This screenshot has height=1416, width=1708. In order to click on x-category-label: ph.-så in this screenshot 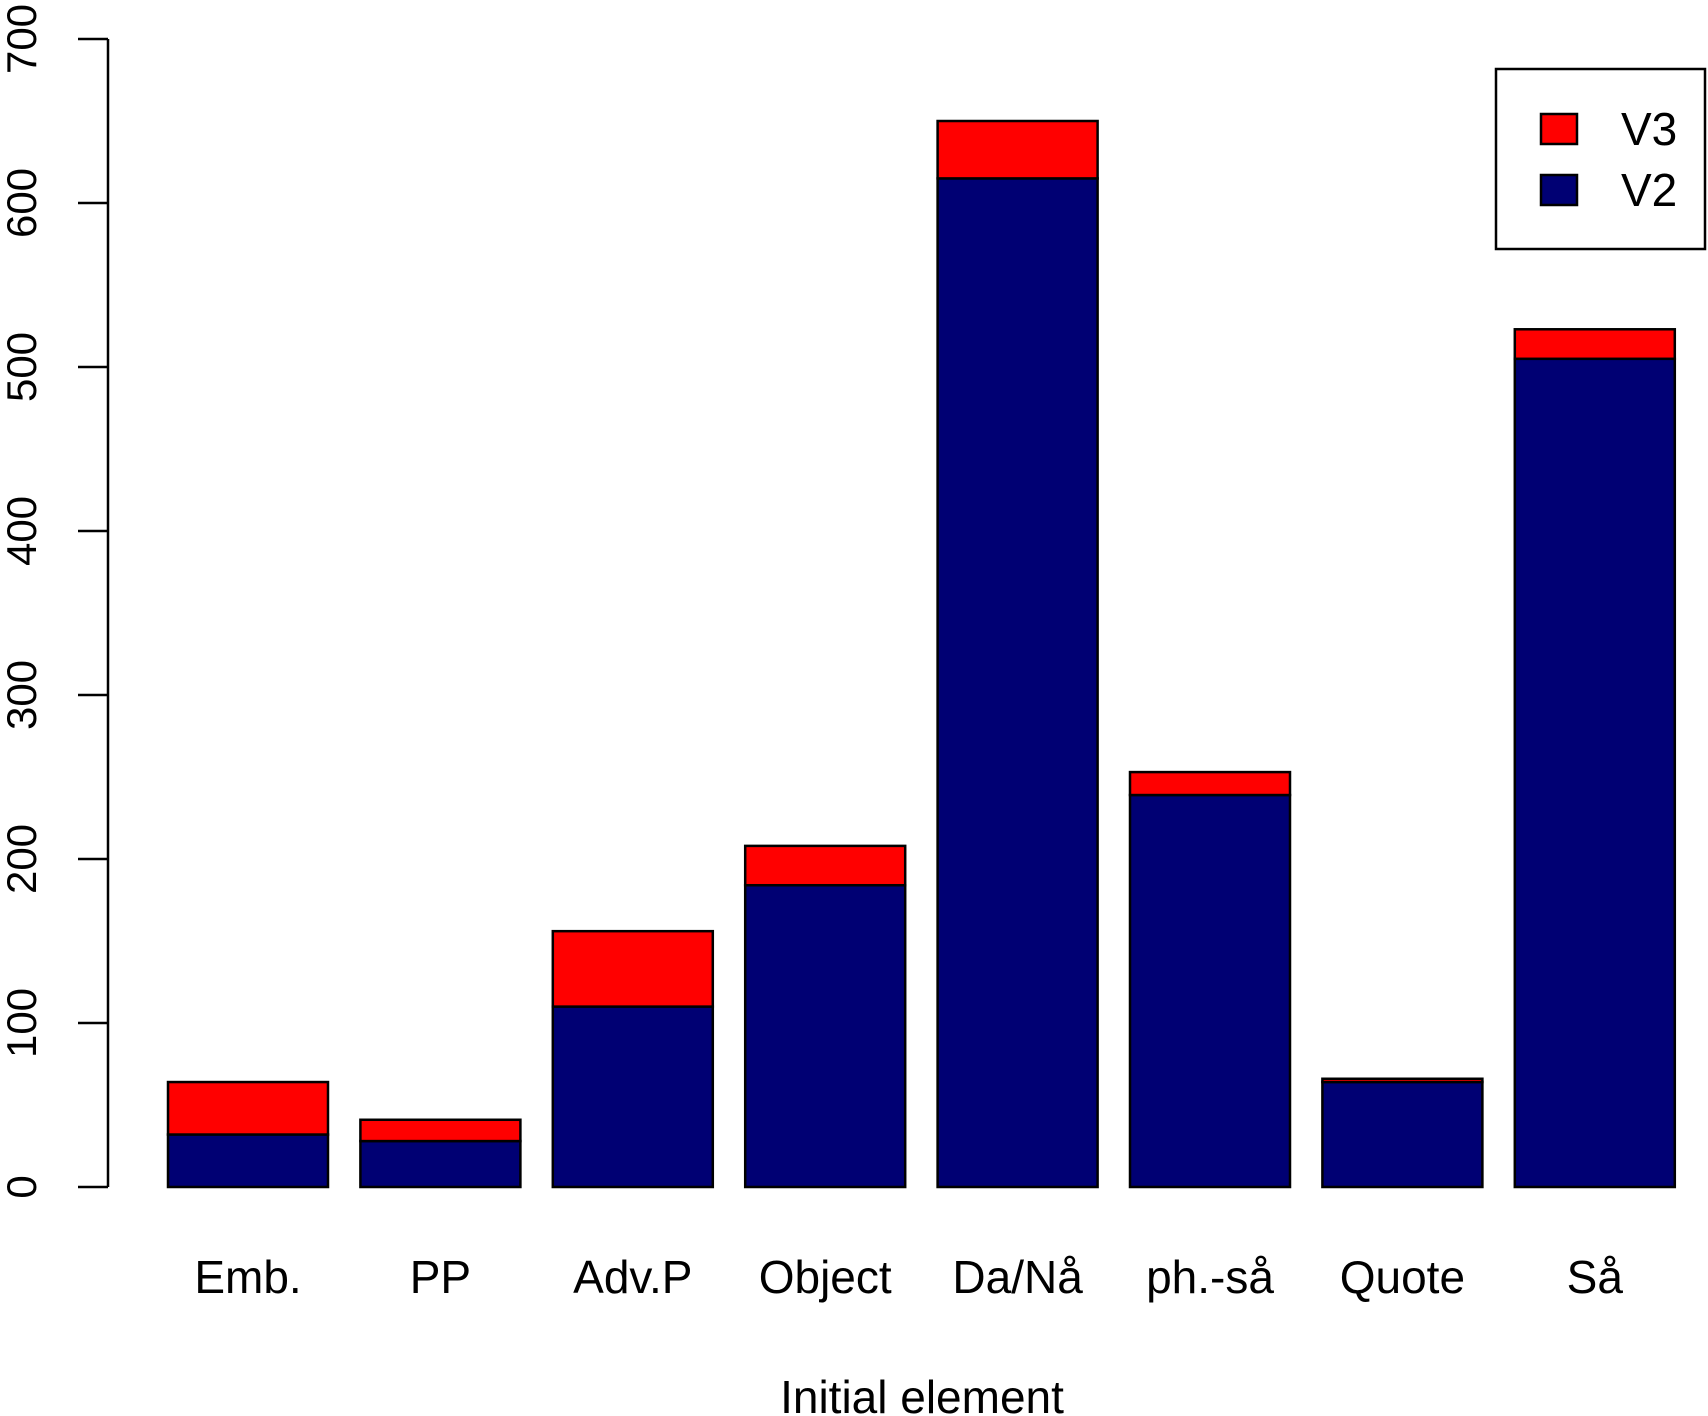, I will do `click(1210, 1277)`.